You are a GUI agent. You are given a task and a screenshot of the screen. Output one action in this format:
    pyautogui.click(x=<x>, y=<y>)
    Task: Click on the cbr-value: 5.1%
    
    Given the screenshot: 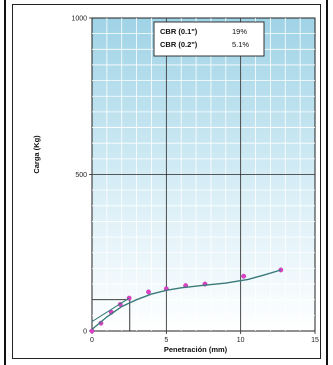 What is the action you would take?
    pyautogui.click(x=240, y=44)
    